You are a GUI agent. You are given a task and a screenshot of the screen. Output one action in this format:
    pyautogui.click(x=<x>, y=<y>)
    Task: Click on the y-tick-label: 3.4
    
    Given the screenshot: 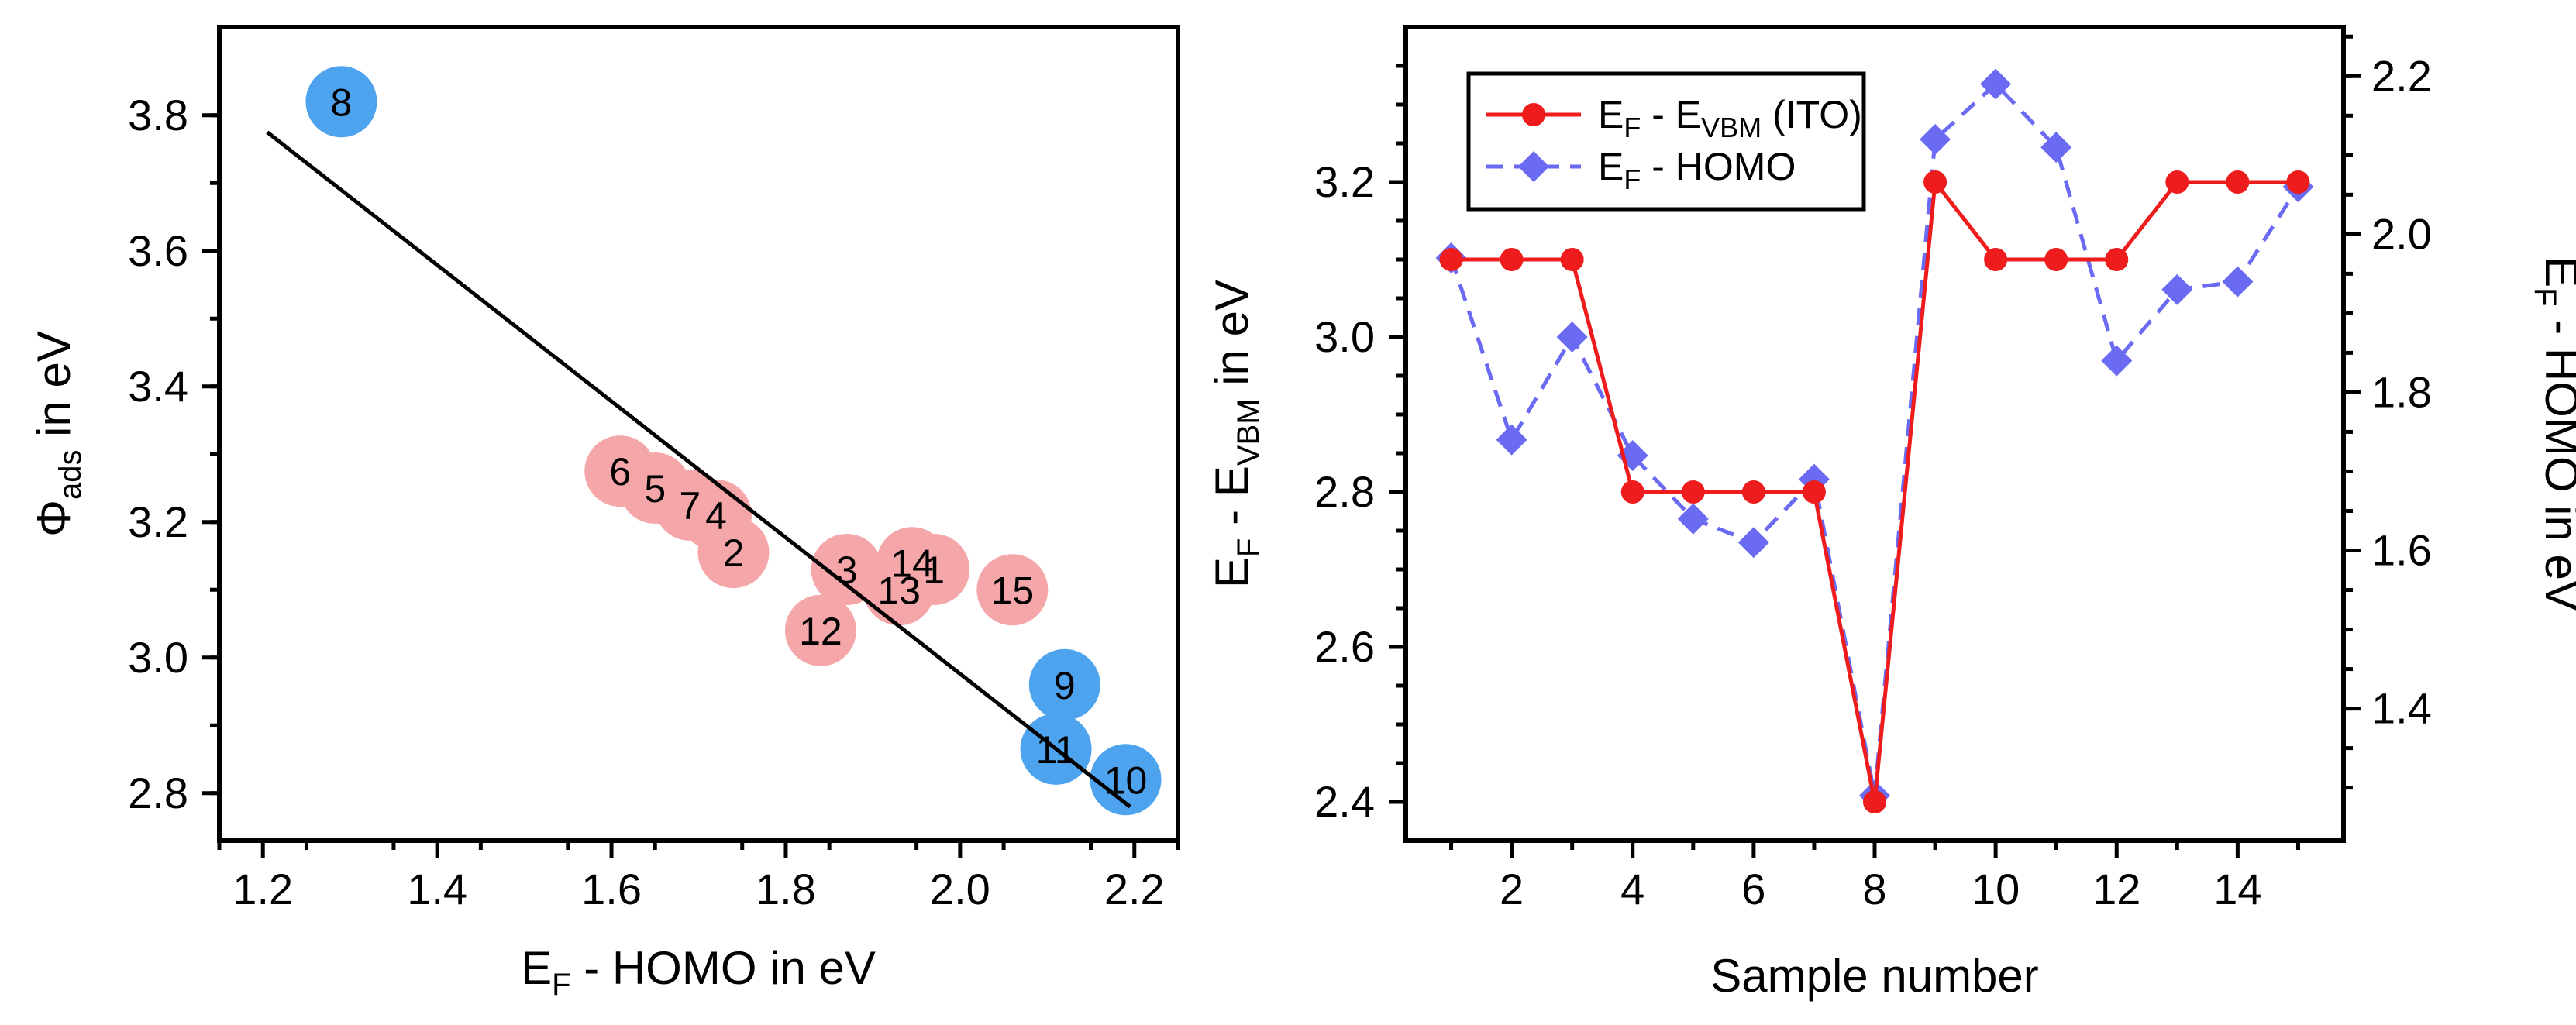 What is the action you would take?
    pyautogui.click(x=158, y=386)
    